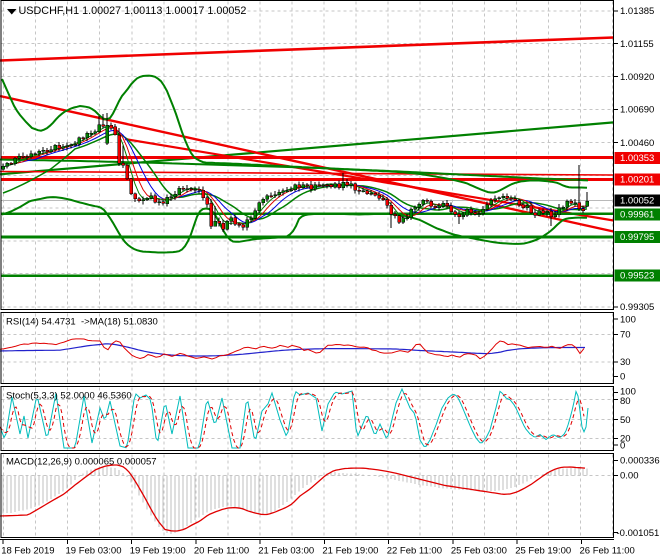 The height and width of the screenshot is (560, 660). What do you see at coordinates (637, 180) in the screenshot?
I see `svg-text: 1.00201` at bounding box center [637, 180].